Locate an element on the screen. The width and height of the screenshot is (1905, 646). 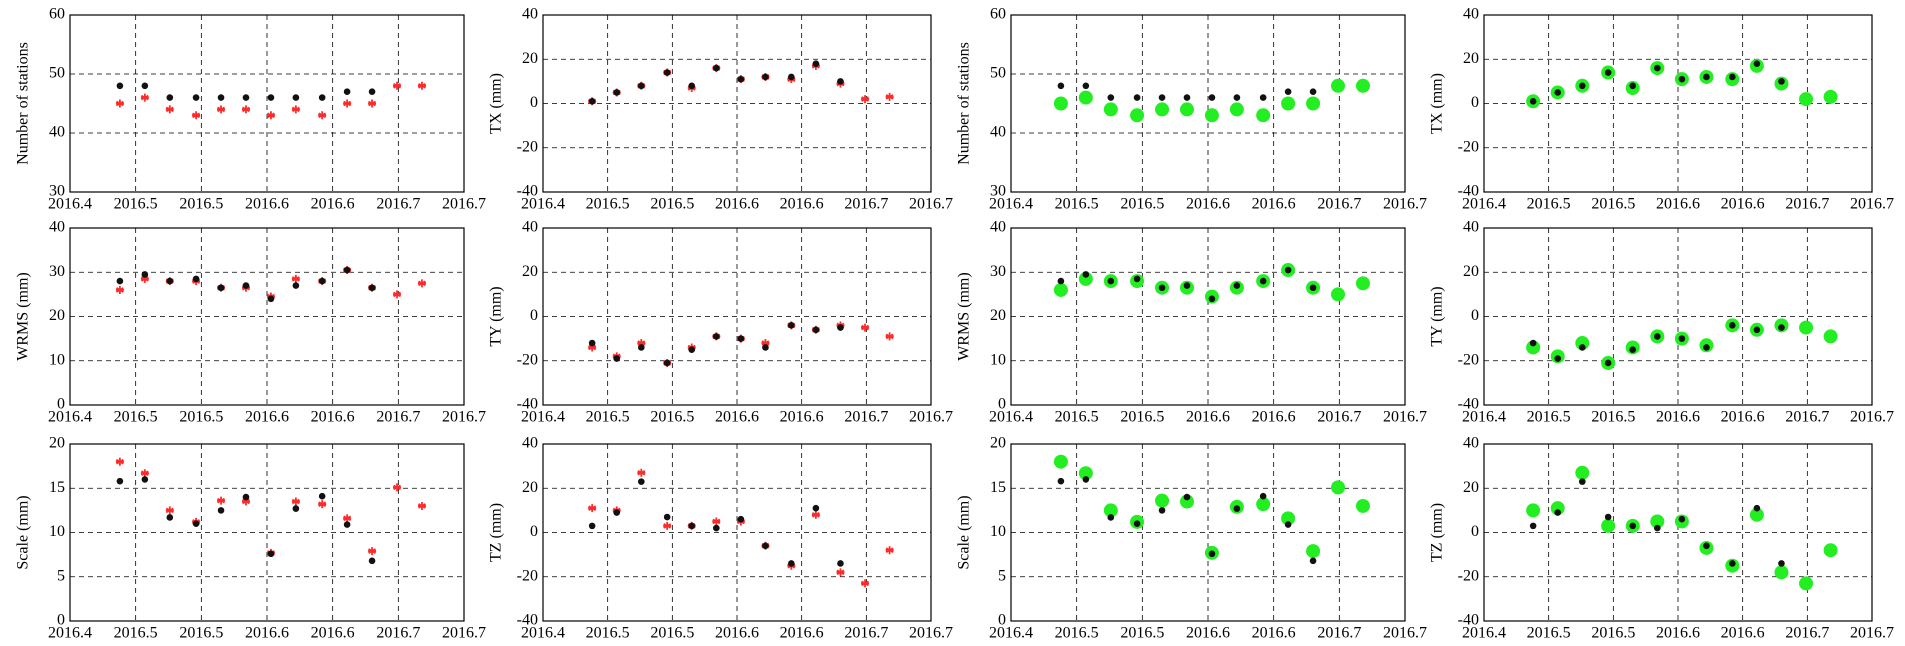
y-tick-label: 10 is located at coordinates (57, 531).